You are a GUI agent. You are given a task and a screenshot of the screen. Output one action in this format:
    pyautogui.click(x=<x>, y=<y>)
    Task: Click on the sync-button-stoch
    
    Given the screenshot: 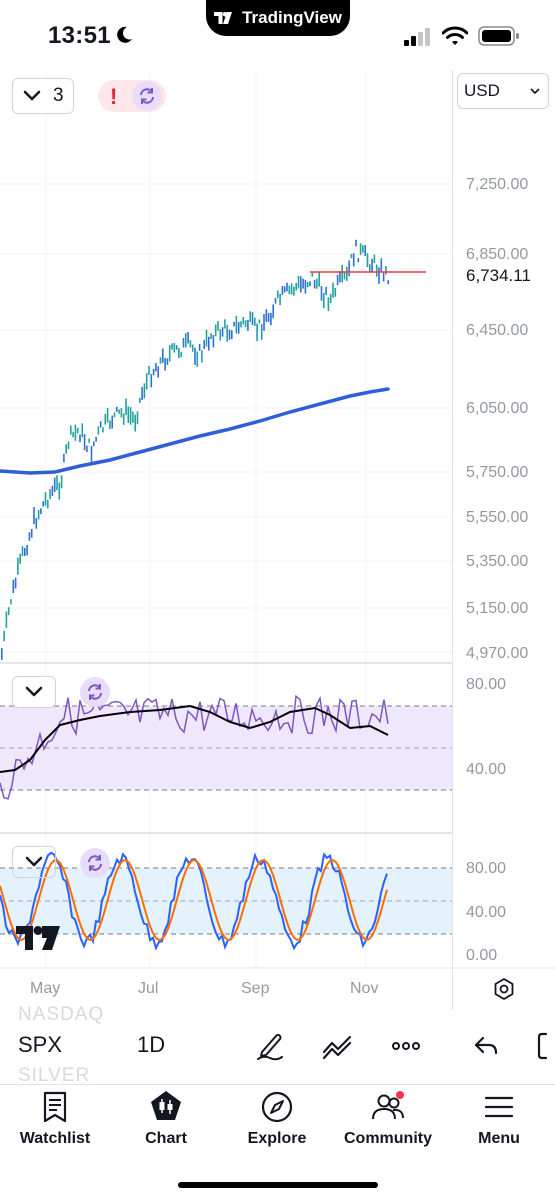 What is the action you would take?
    pyautogui.click(x=95, y=863)
    